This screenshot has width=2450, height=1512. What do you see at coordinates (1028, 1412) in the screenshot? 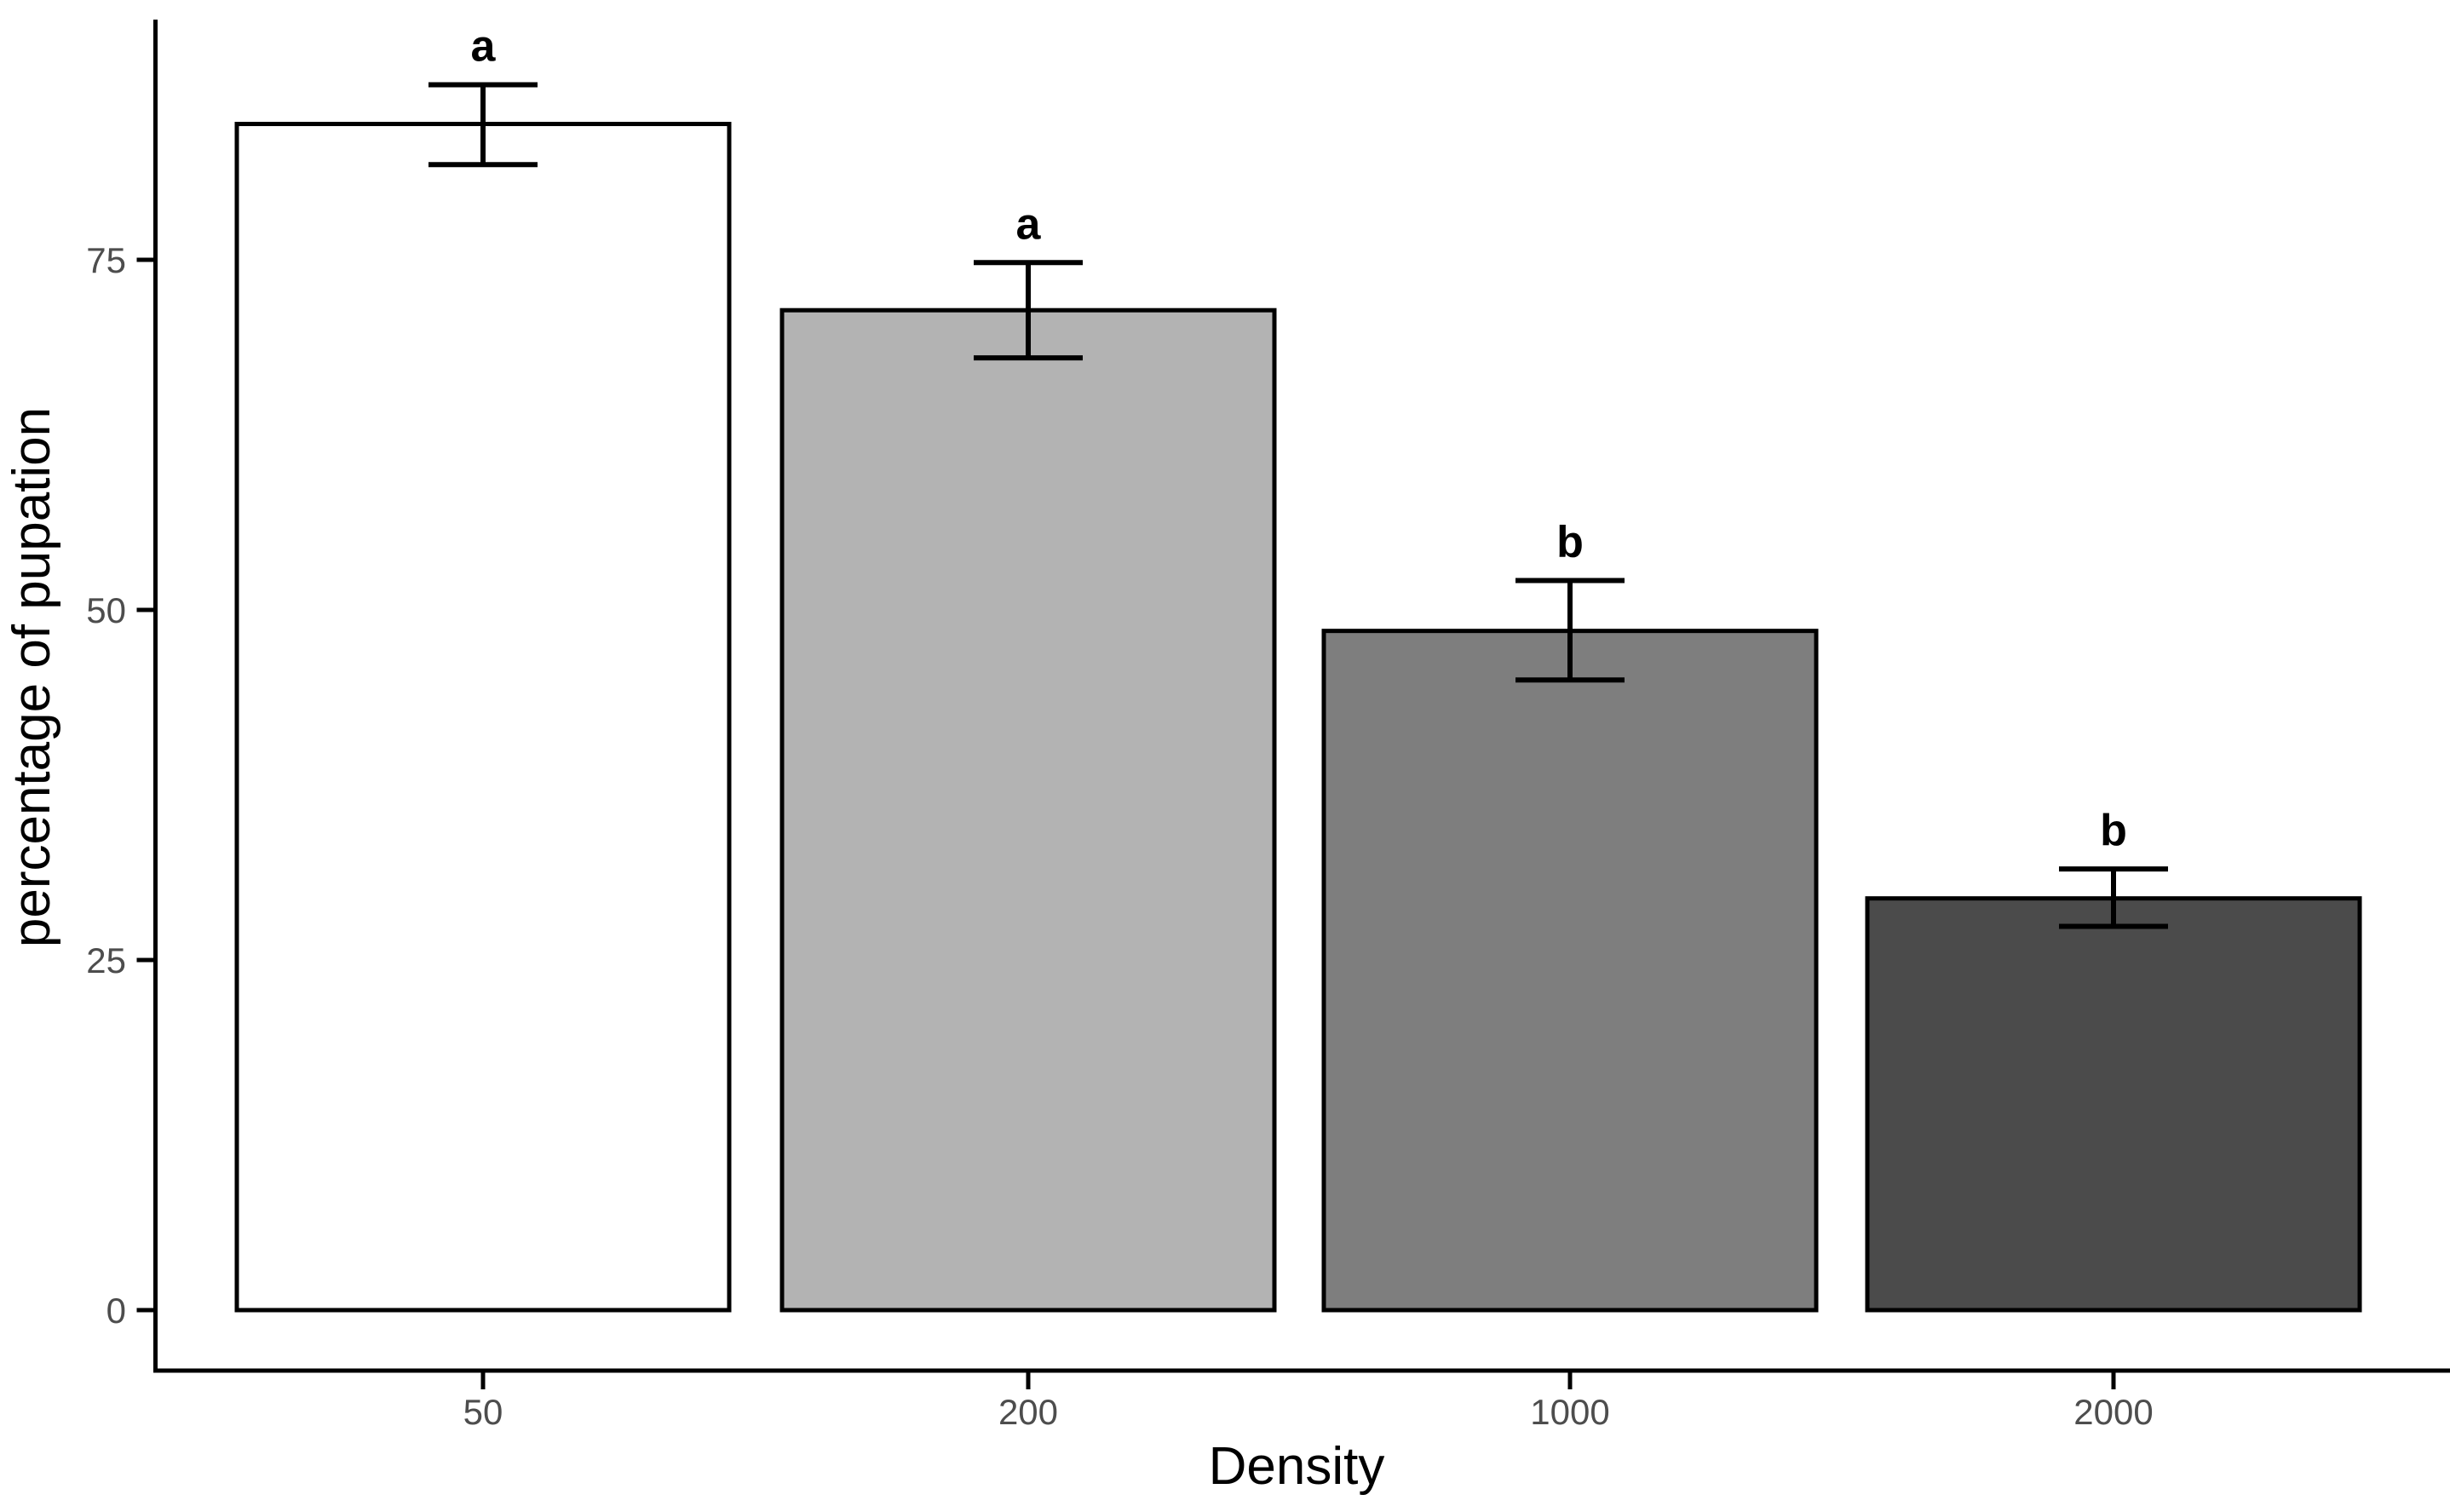
I see `x-tick-label-200: 200` at bounding box center [1028, 1412].